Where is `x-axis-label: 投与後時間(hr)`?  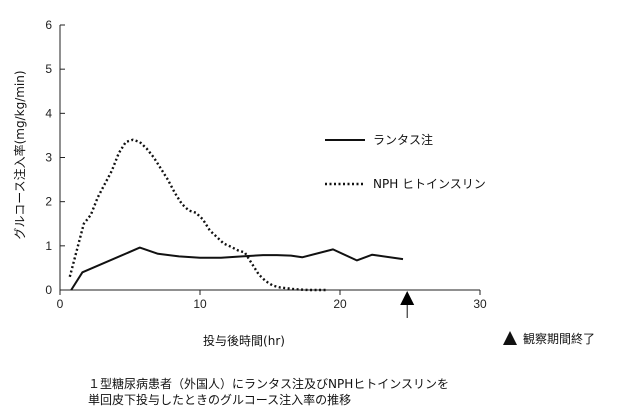
x-axis-label: 投与後時間(hr) is located at coordinates (244, 340).